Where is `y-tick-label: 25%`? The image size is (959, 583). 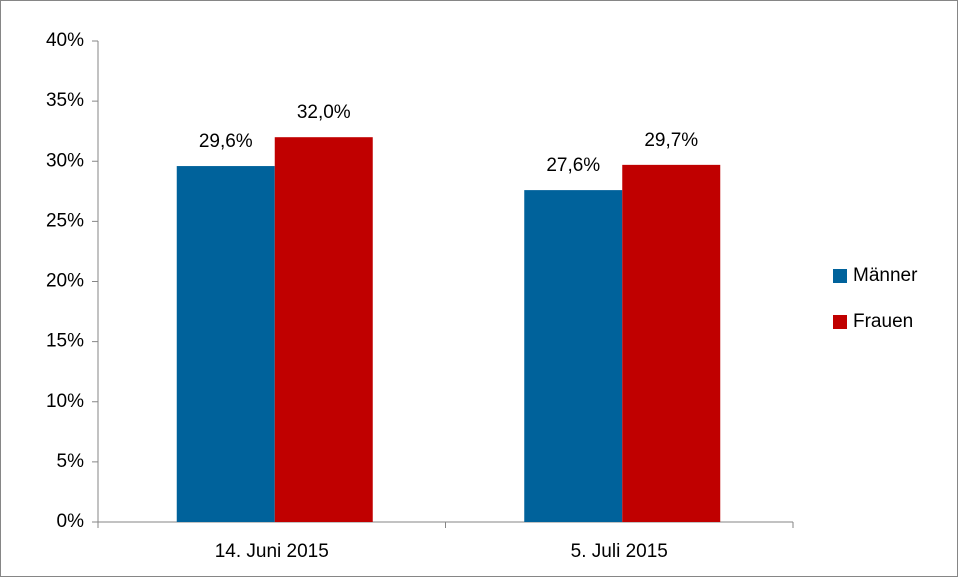 y-tick-label: 25% is located at coordinates (65, 220).